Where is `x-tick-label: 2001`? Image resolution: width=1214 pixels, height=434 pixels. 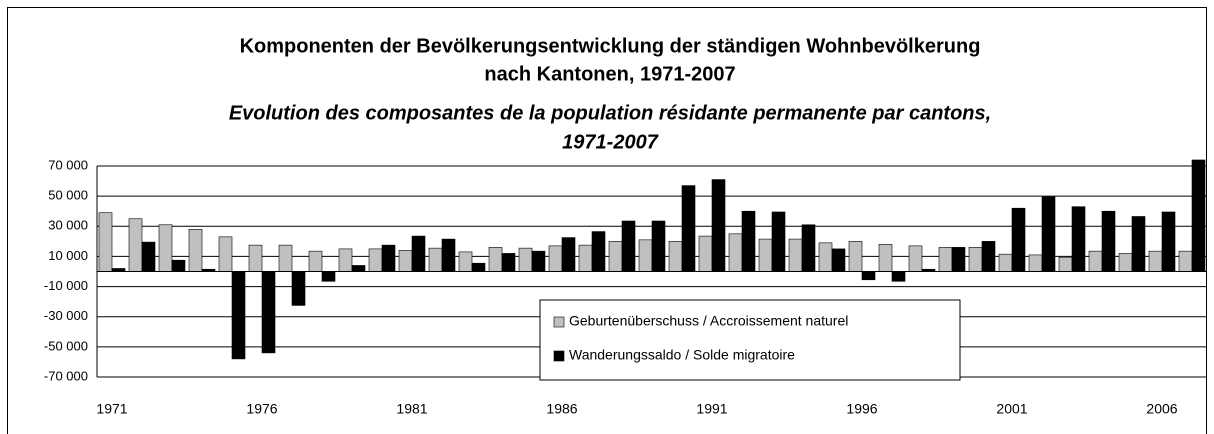
x-tick-label: 2001 is located at coordinates (1011, 409).